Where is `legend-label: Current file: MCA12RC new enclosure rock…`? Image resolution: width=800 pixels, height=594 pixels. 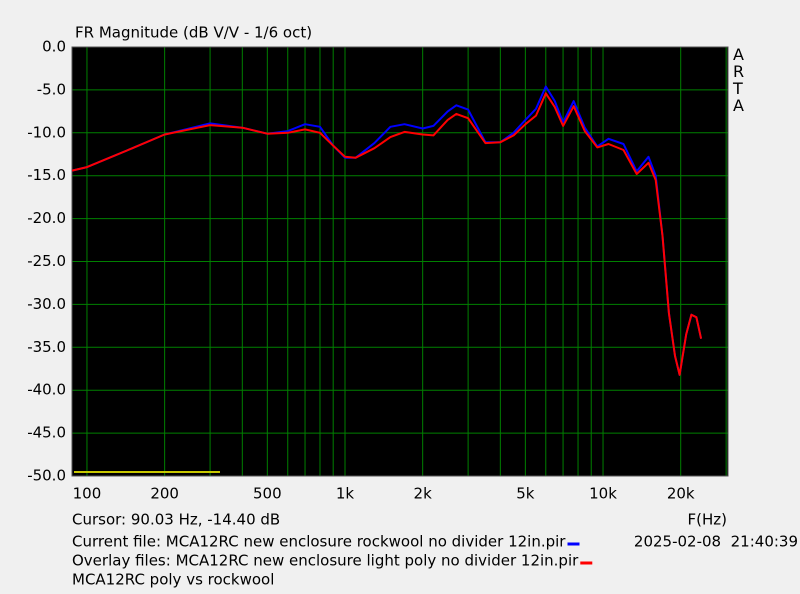 legend-label: Current file: MCA12RC new enclosure rock… is located at coordinates (319, 542).